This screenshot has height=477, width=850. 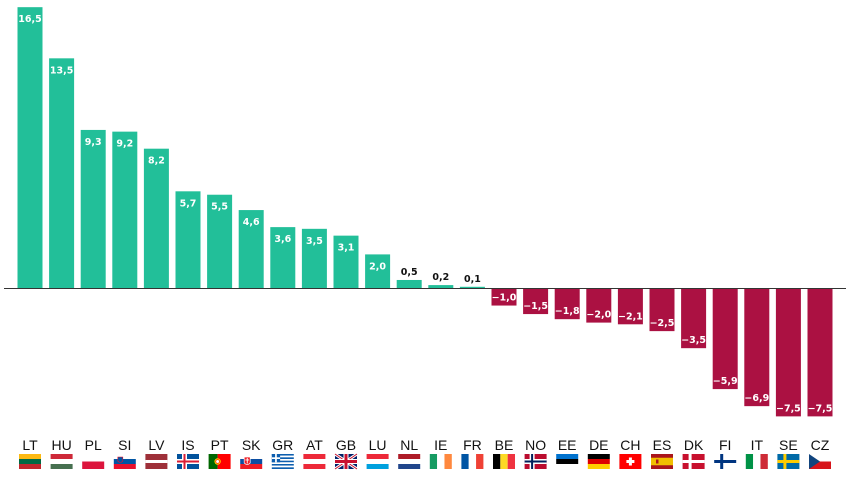 What do you see at coordinates (535, 461) in the screenshot?
I see `norway-flag-icon` at bounding box center [535, 461].